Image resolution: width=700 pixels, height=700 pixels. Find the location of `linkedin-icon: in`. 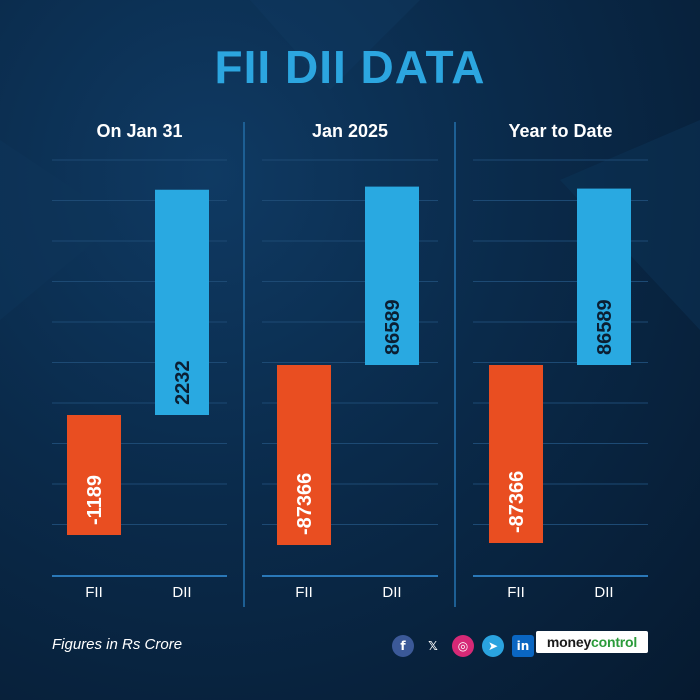

linkedin-icon: in is located at coordinates (523, 646).